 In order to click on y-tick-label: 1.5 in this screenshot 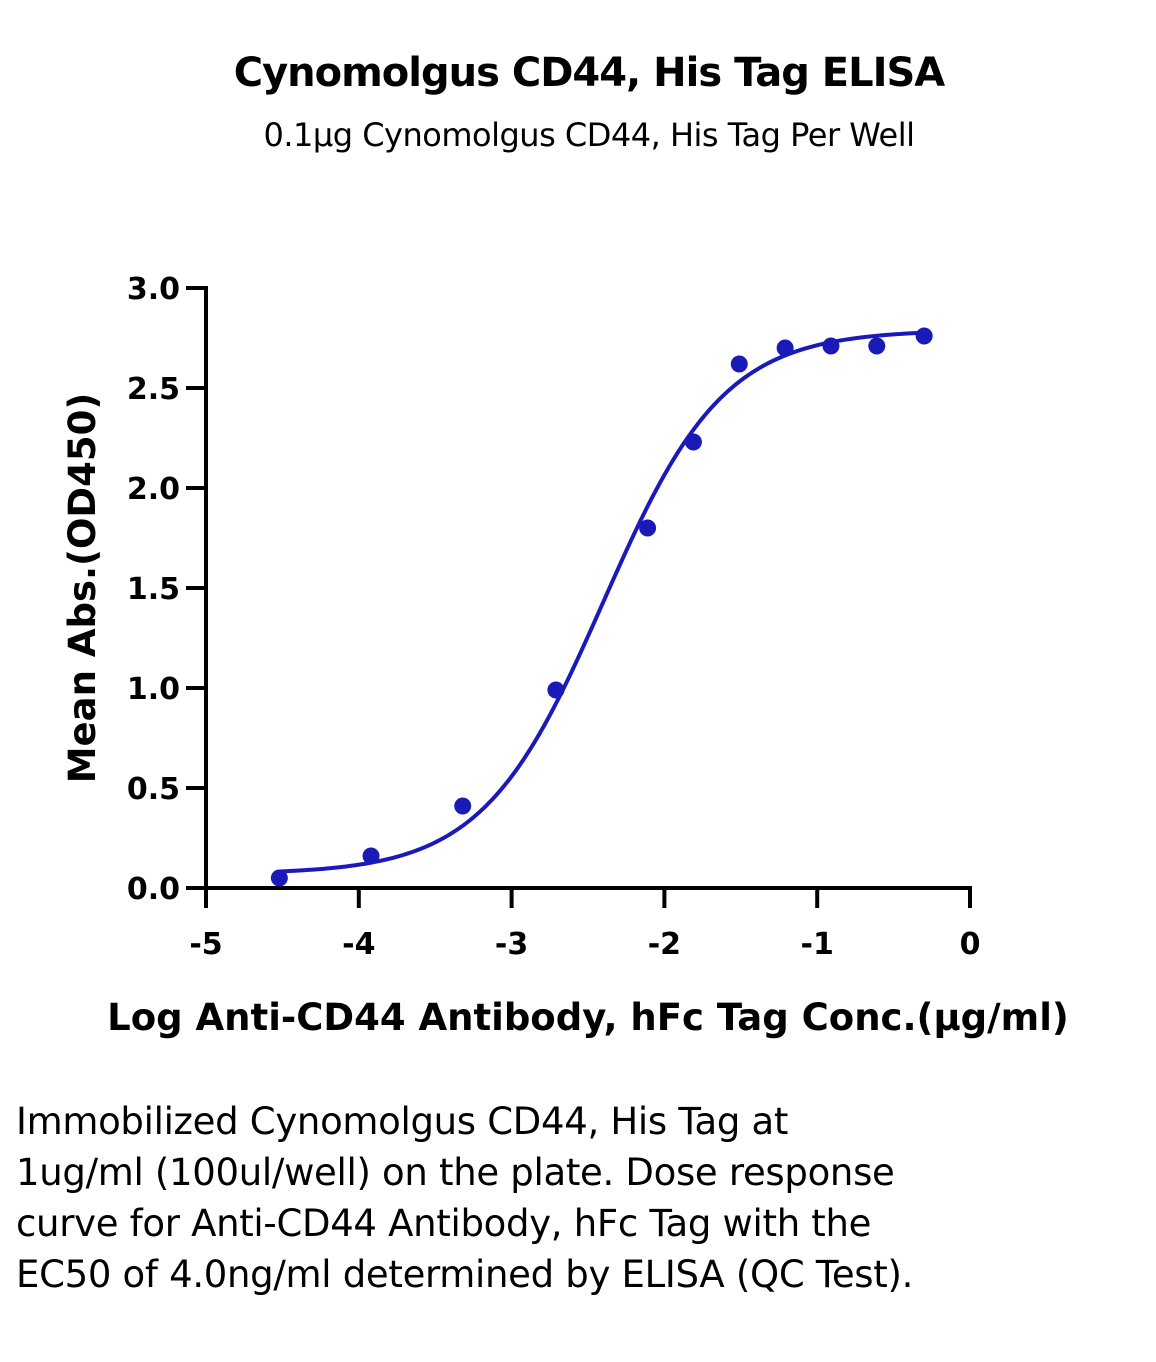, I will do `click(153, 589)`.